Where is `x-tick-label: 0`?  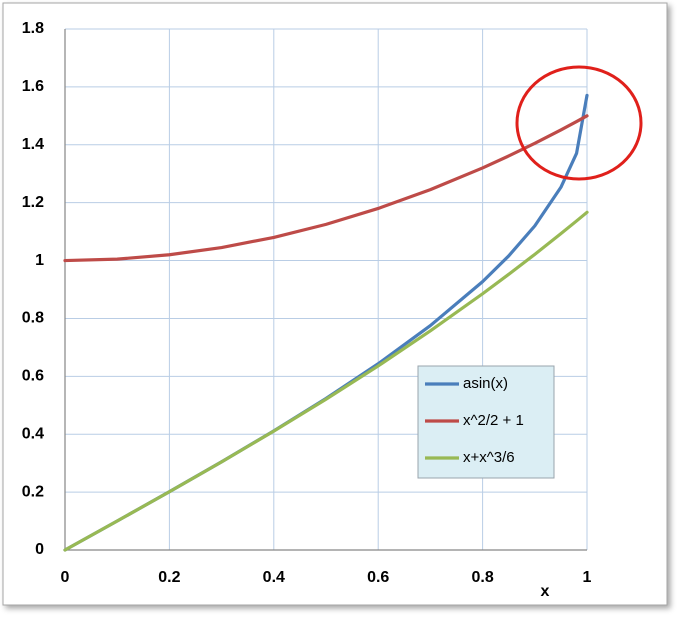
x-tick-label: 0 is located at coordinates (65, 577).